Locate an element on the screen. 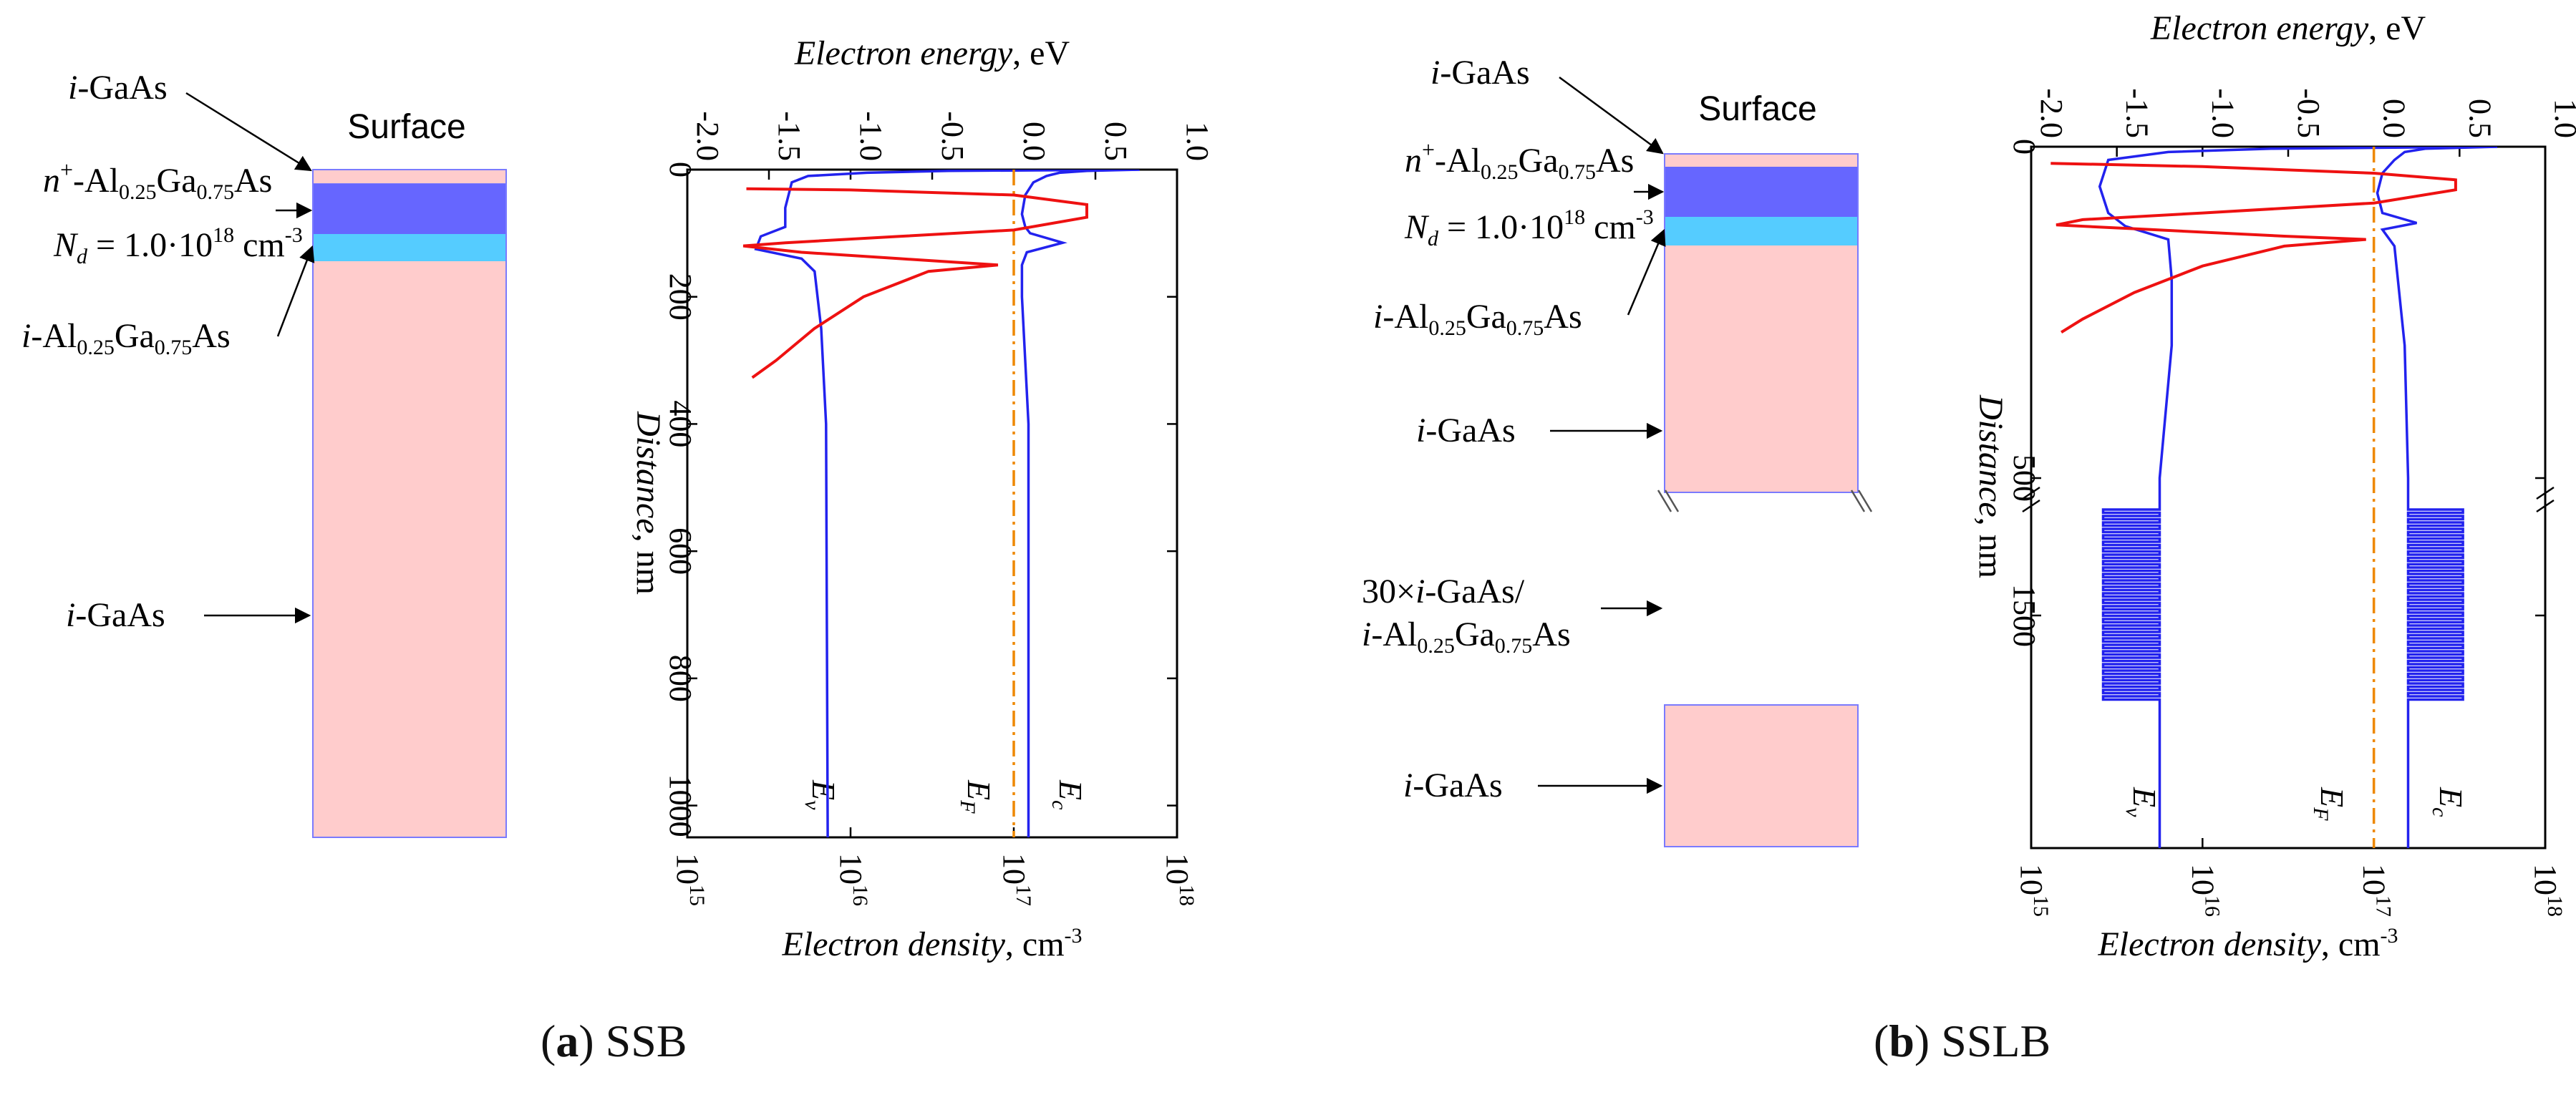 Image resolution: width=2576 pixels, height=1105 pixels. layer-n-algaas-b is located at coordinates (1762, 192).